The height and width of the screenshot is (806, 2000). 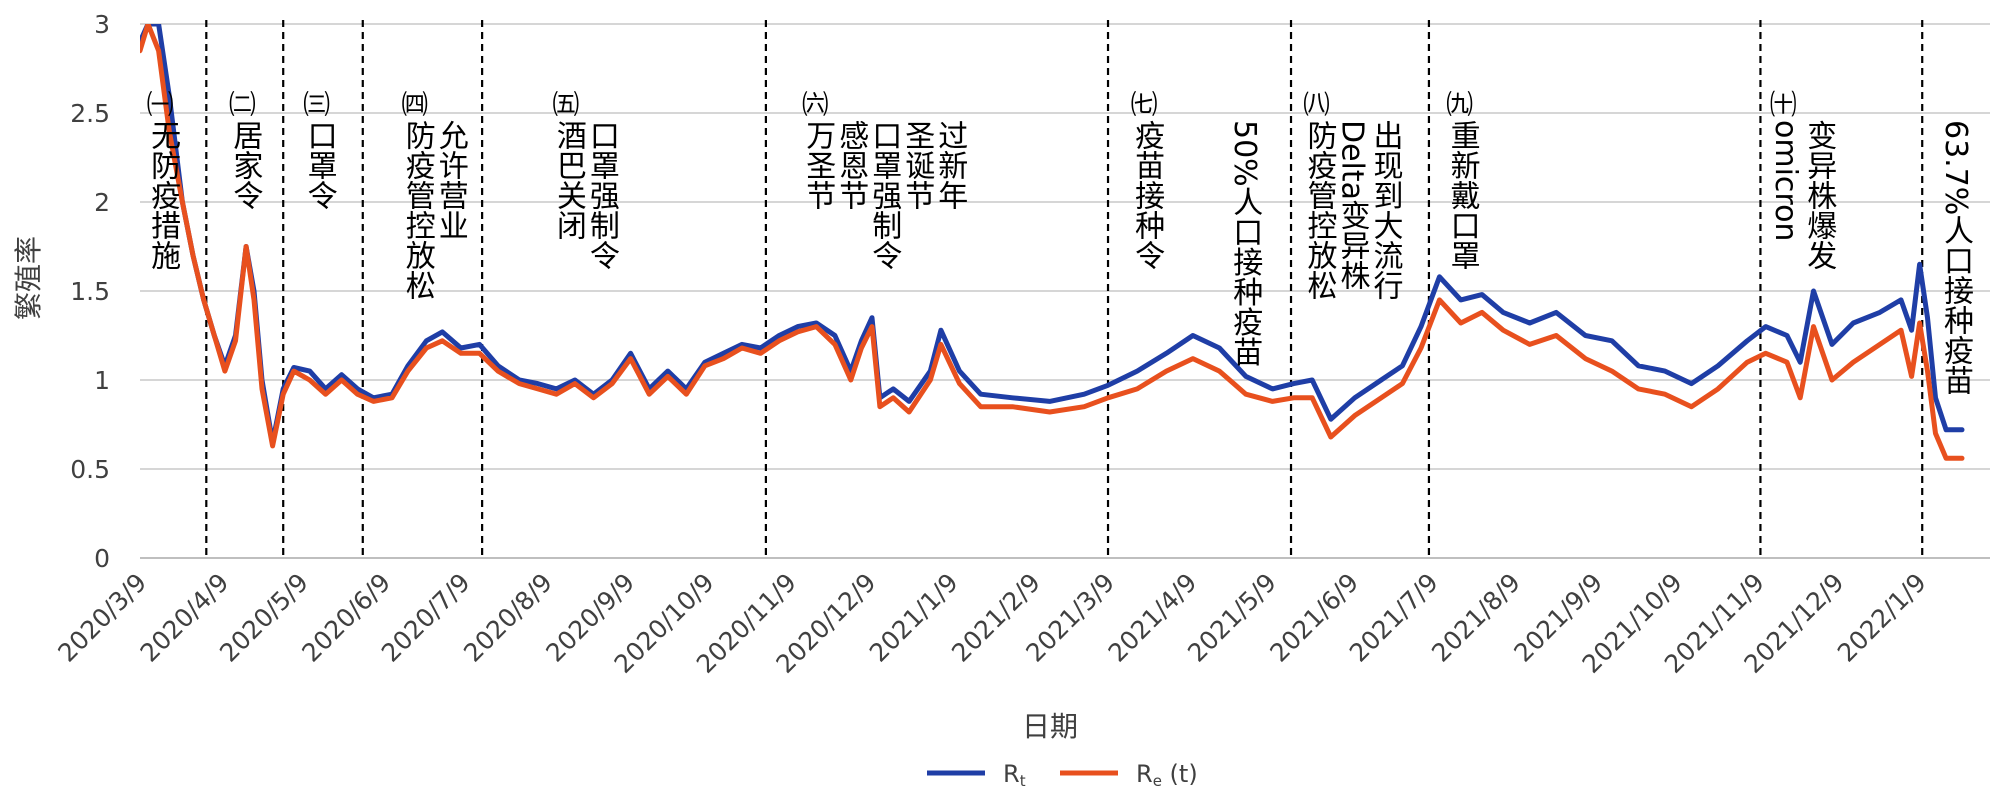 What do you see at coordinates (102, 618) in the screenshot?
I see `x-tick-label: 2020/3/9` at bounding box center [102, 618].